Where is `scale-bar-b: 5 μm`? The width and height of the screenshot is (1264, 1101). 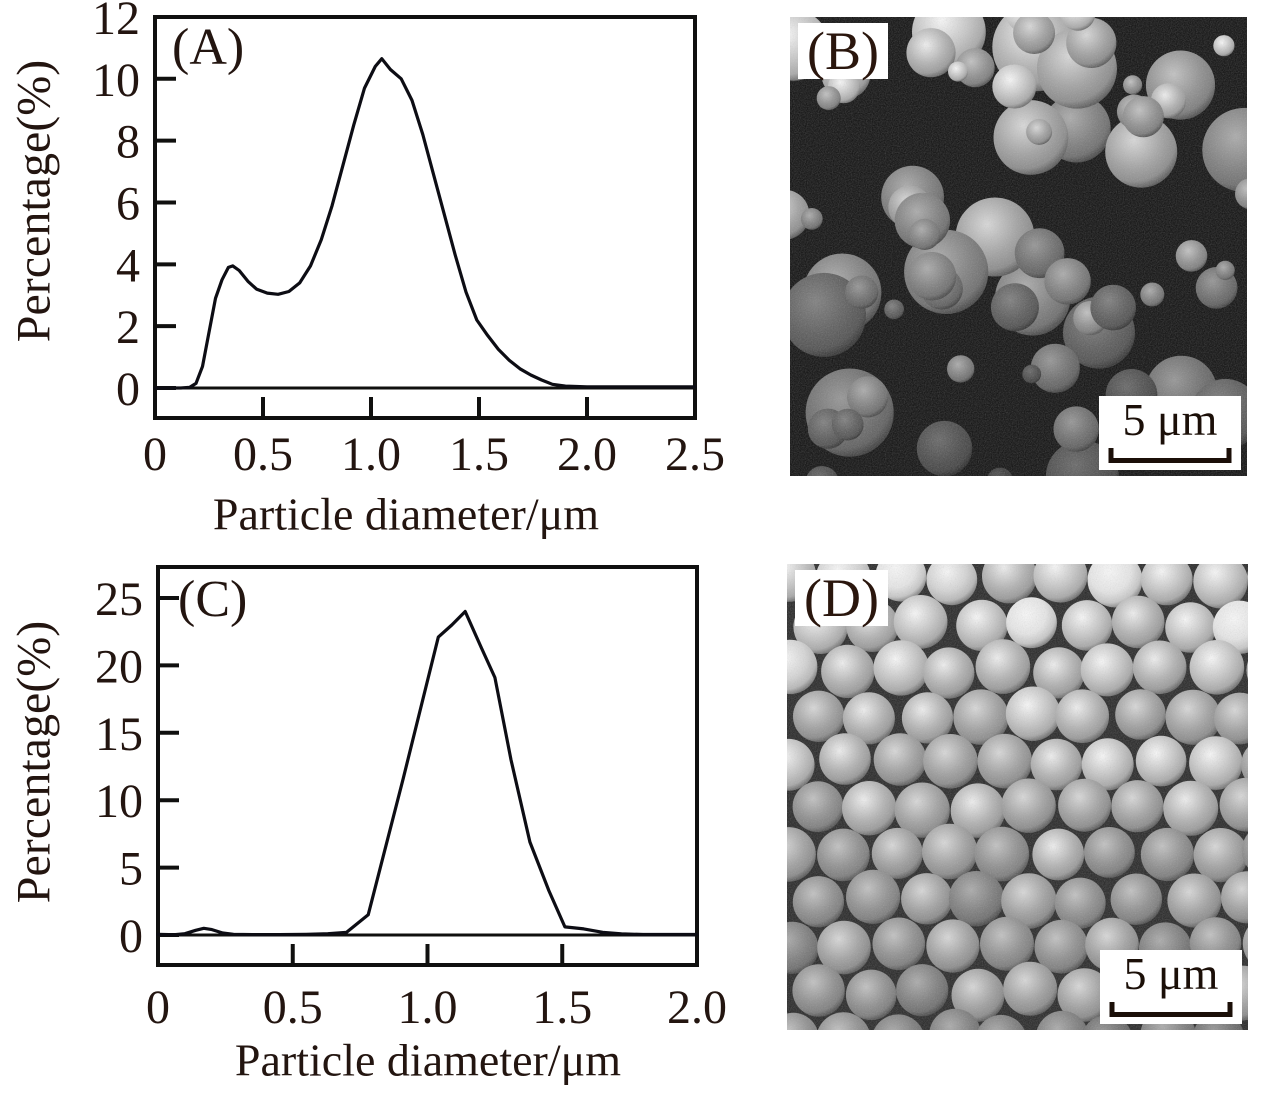 scale-bar-b: 5 μm is located at coordinates (1170, 433).